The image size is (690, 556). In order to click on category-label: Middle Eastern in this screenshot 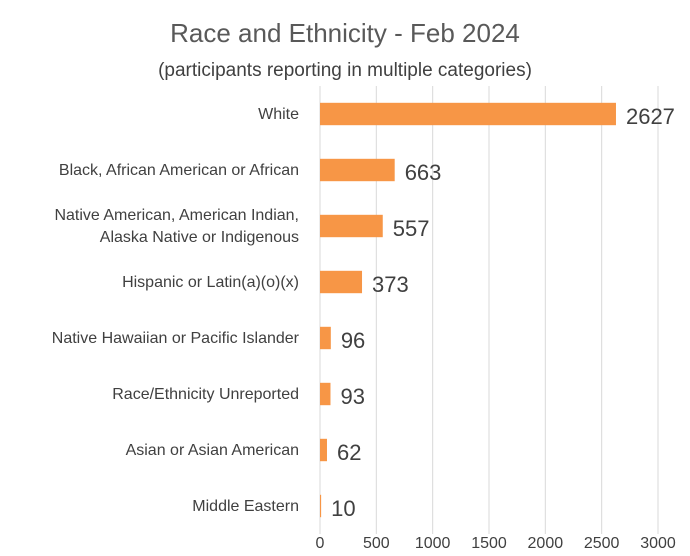, I will do `click(245, 506)`.